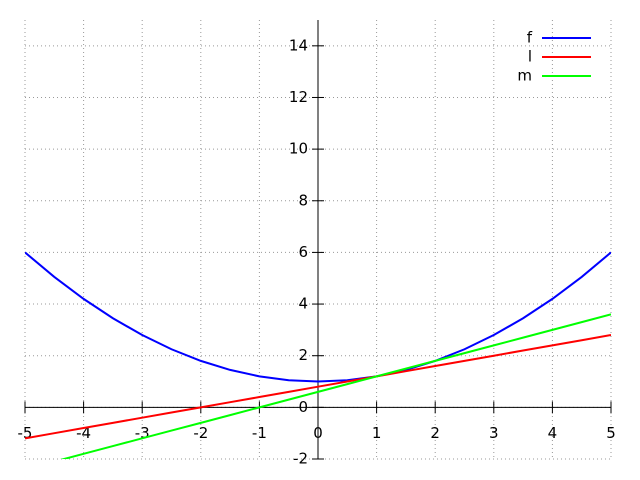 The width and height of the screenshot is (640, 480). What do you see at coordinates (298, 149) in the screenshot?
I see `y-tick-label: 10` at bounding box center [298, 149].